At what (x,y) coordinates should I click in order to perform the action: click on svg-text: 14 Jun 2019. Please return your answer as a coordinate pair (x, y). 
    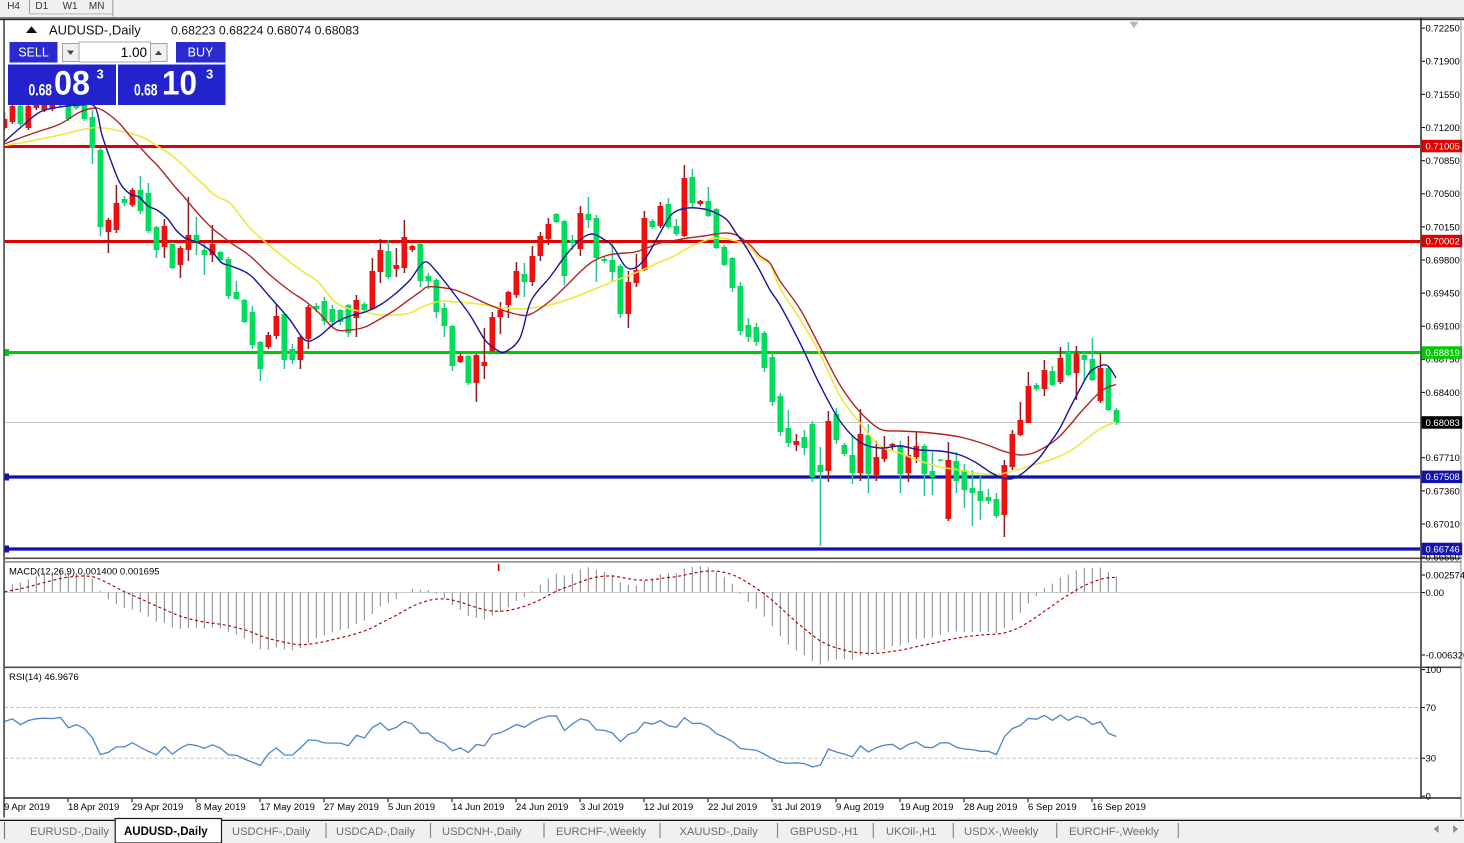
    Looking at the image, I should click on (478, 807).